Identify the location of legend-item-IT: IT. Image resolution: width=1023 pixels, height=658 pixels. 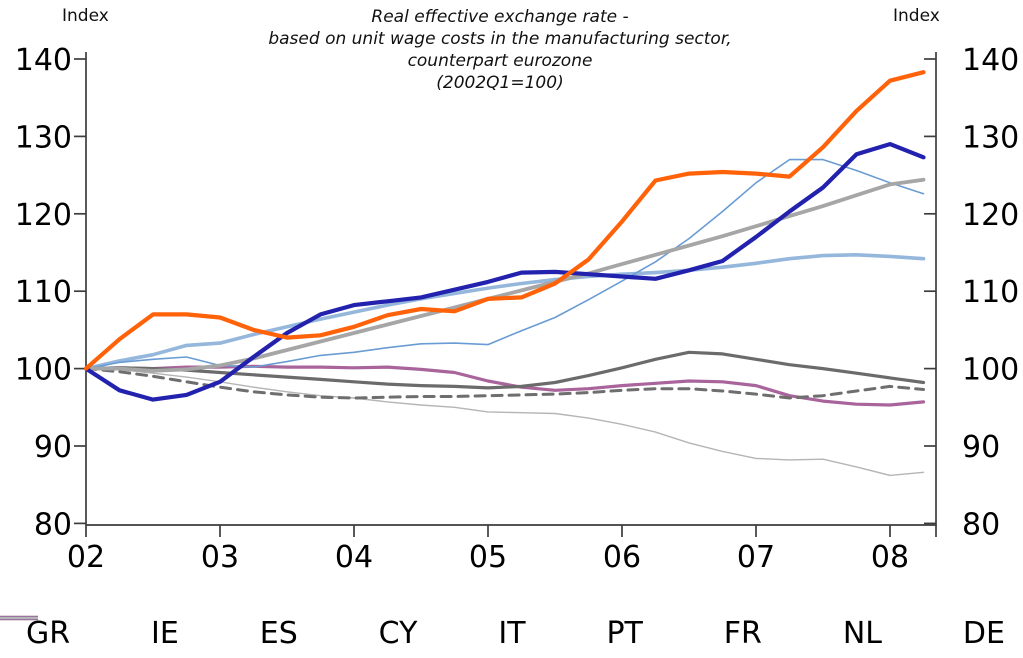
(263, 633).